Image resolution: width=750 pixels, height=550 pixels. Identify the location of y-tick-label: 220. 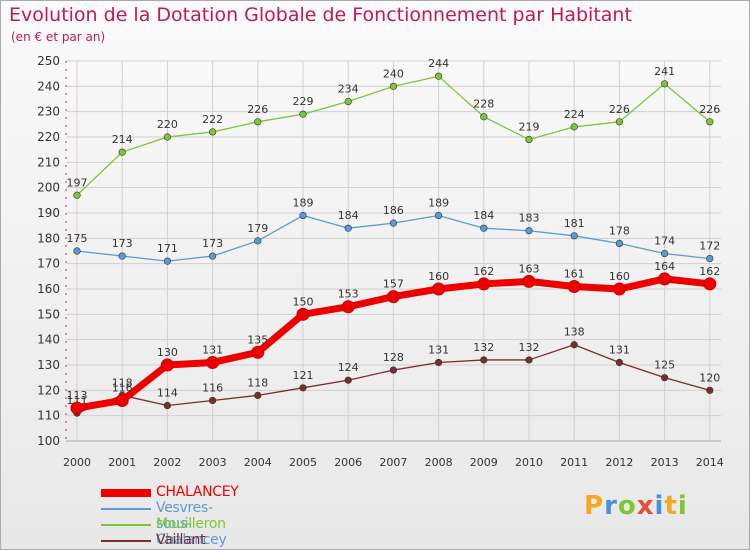
(48, 137).